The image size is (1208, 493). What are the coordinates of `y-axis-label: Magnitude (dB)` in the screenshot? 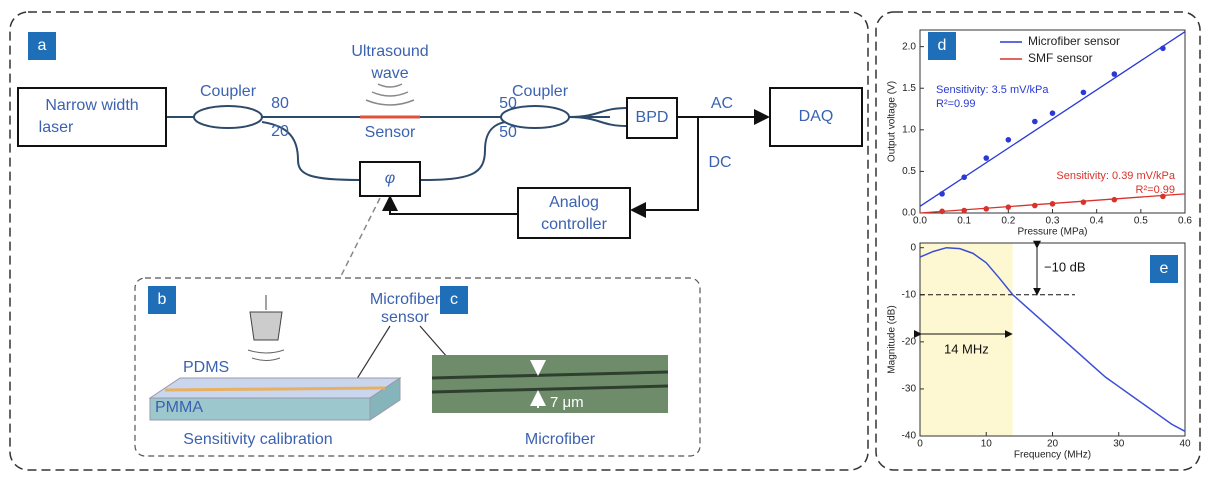 It's located at (892, 339).